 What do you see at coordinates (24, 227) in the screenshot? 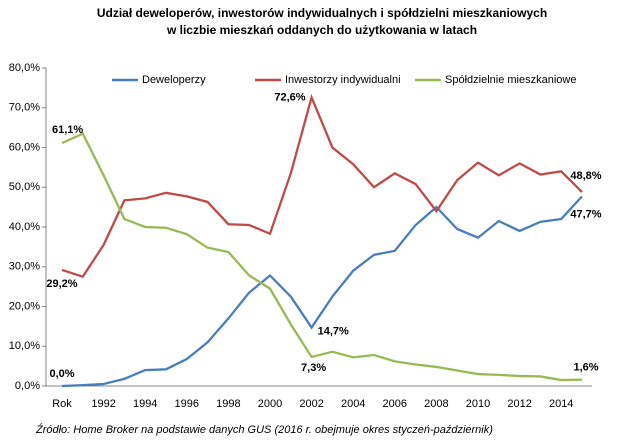
I see `y-tick-label: 40,0%` at bounding box center [24, 227].